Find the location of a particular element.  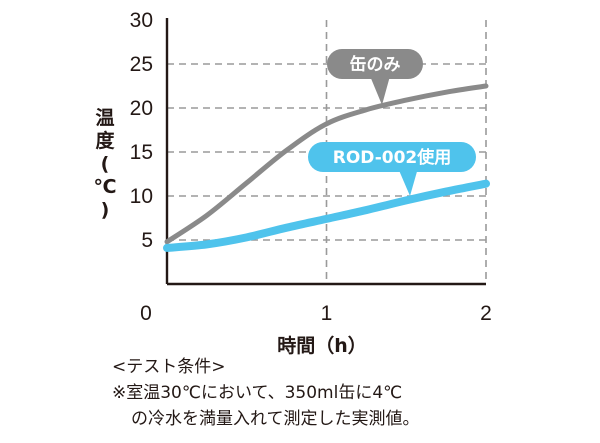

y-tick-15: 15 is located at coordinates (141, 152).